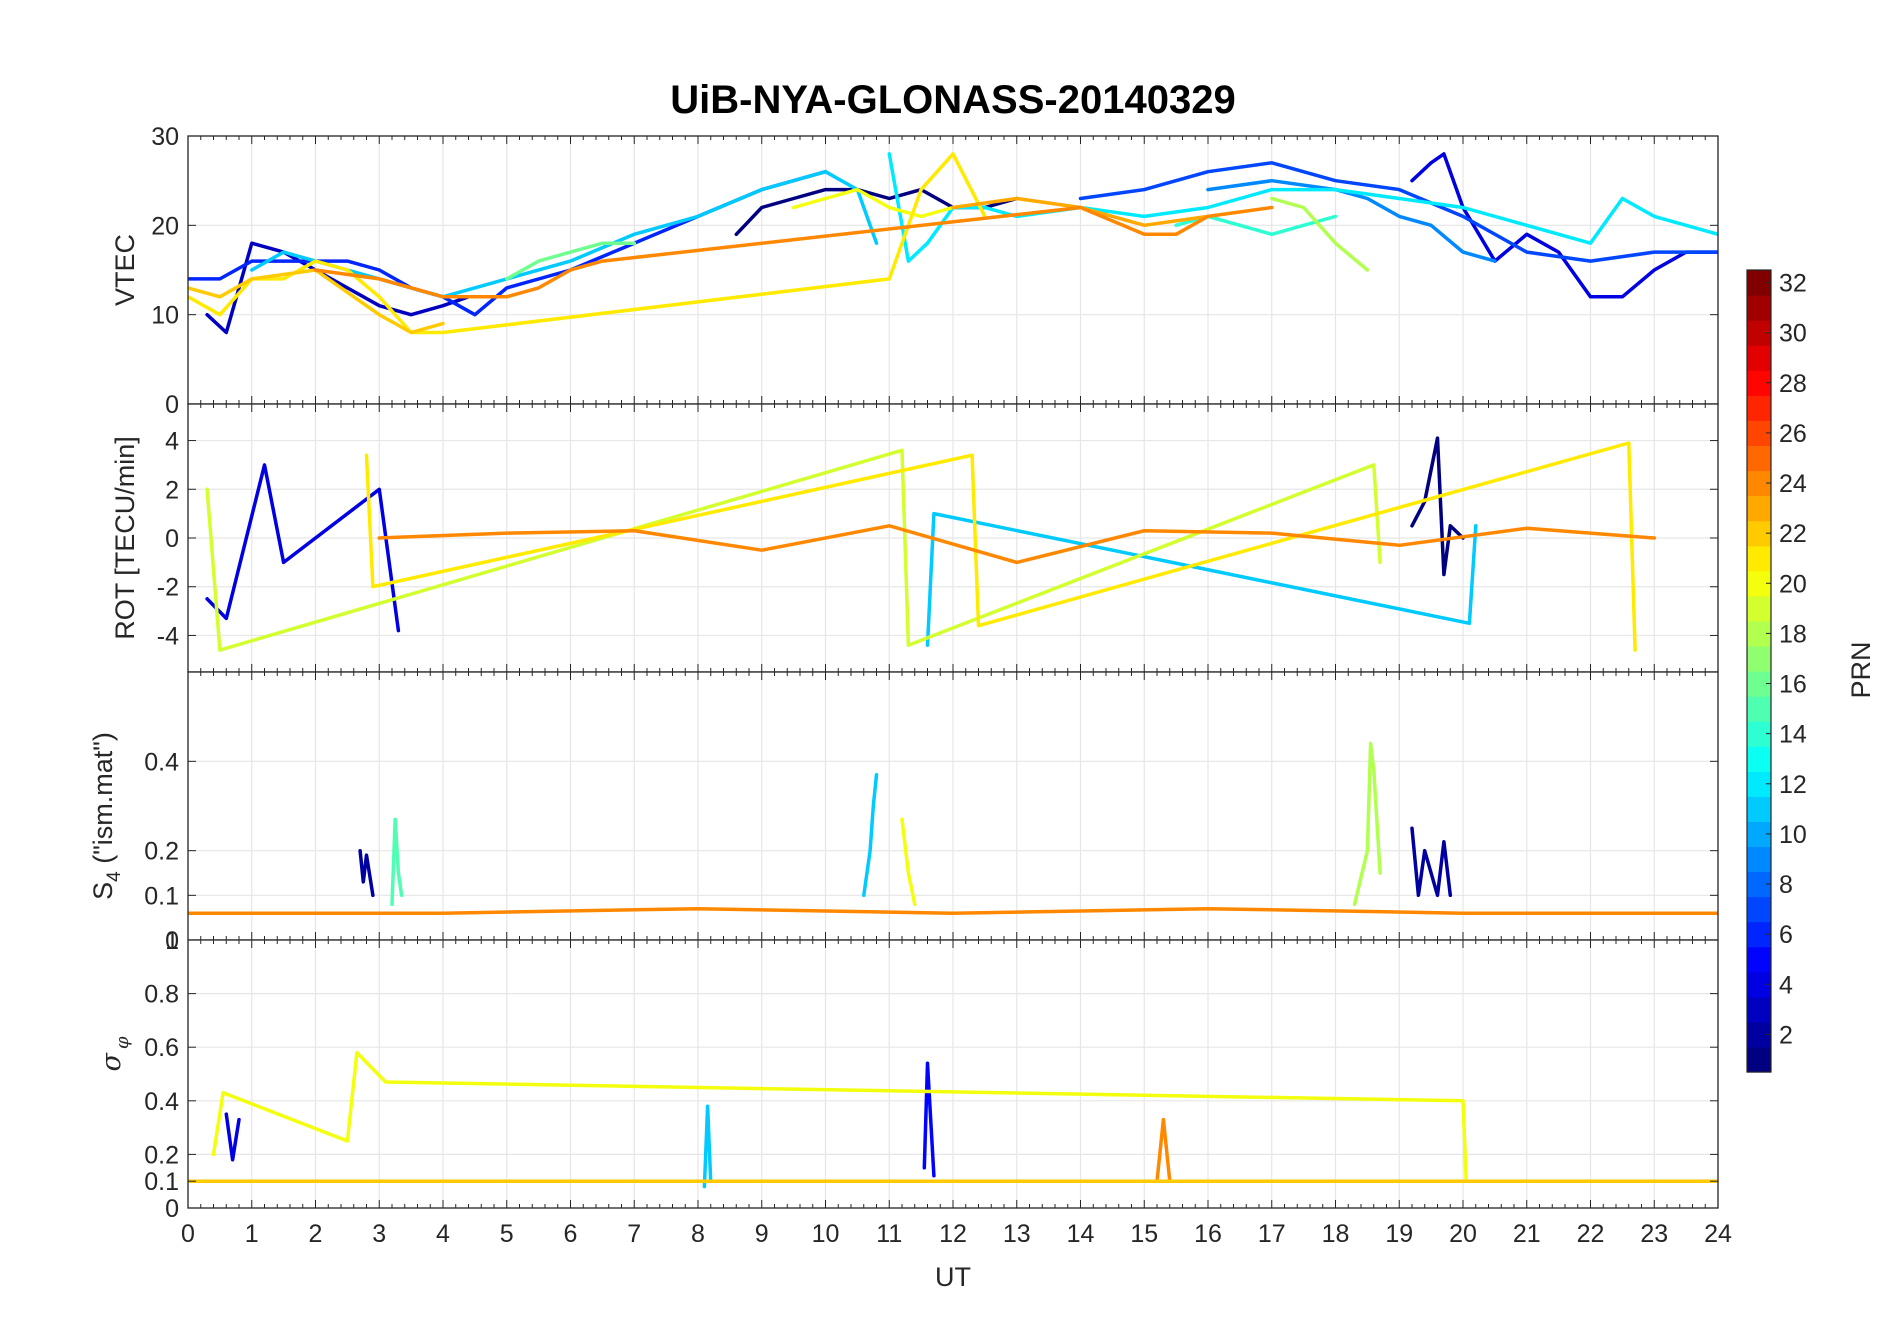 Image resolution: width=1902 pixels, height=1330 pixels. Describe the element at coordinates (172, 490) in the screenshot. I see `y-tick-label: 2` at that location.